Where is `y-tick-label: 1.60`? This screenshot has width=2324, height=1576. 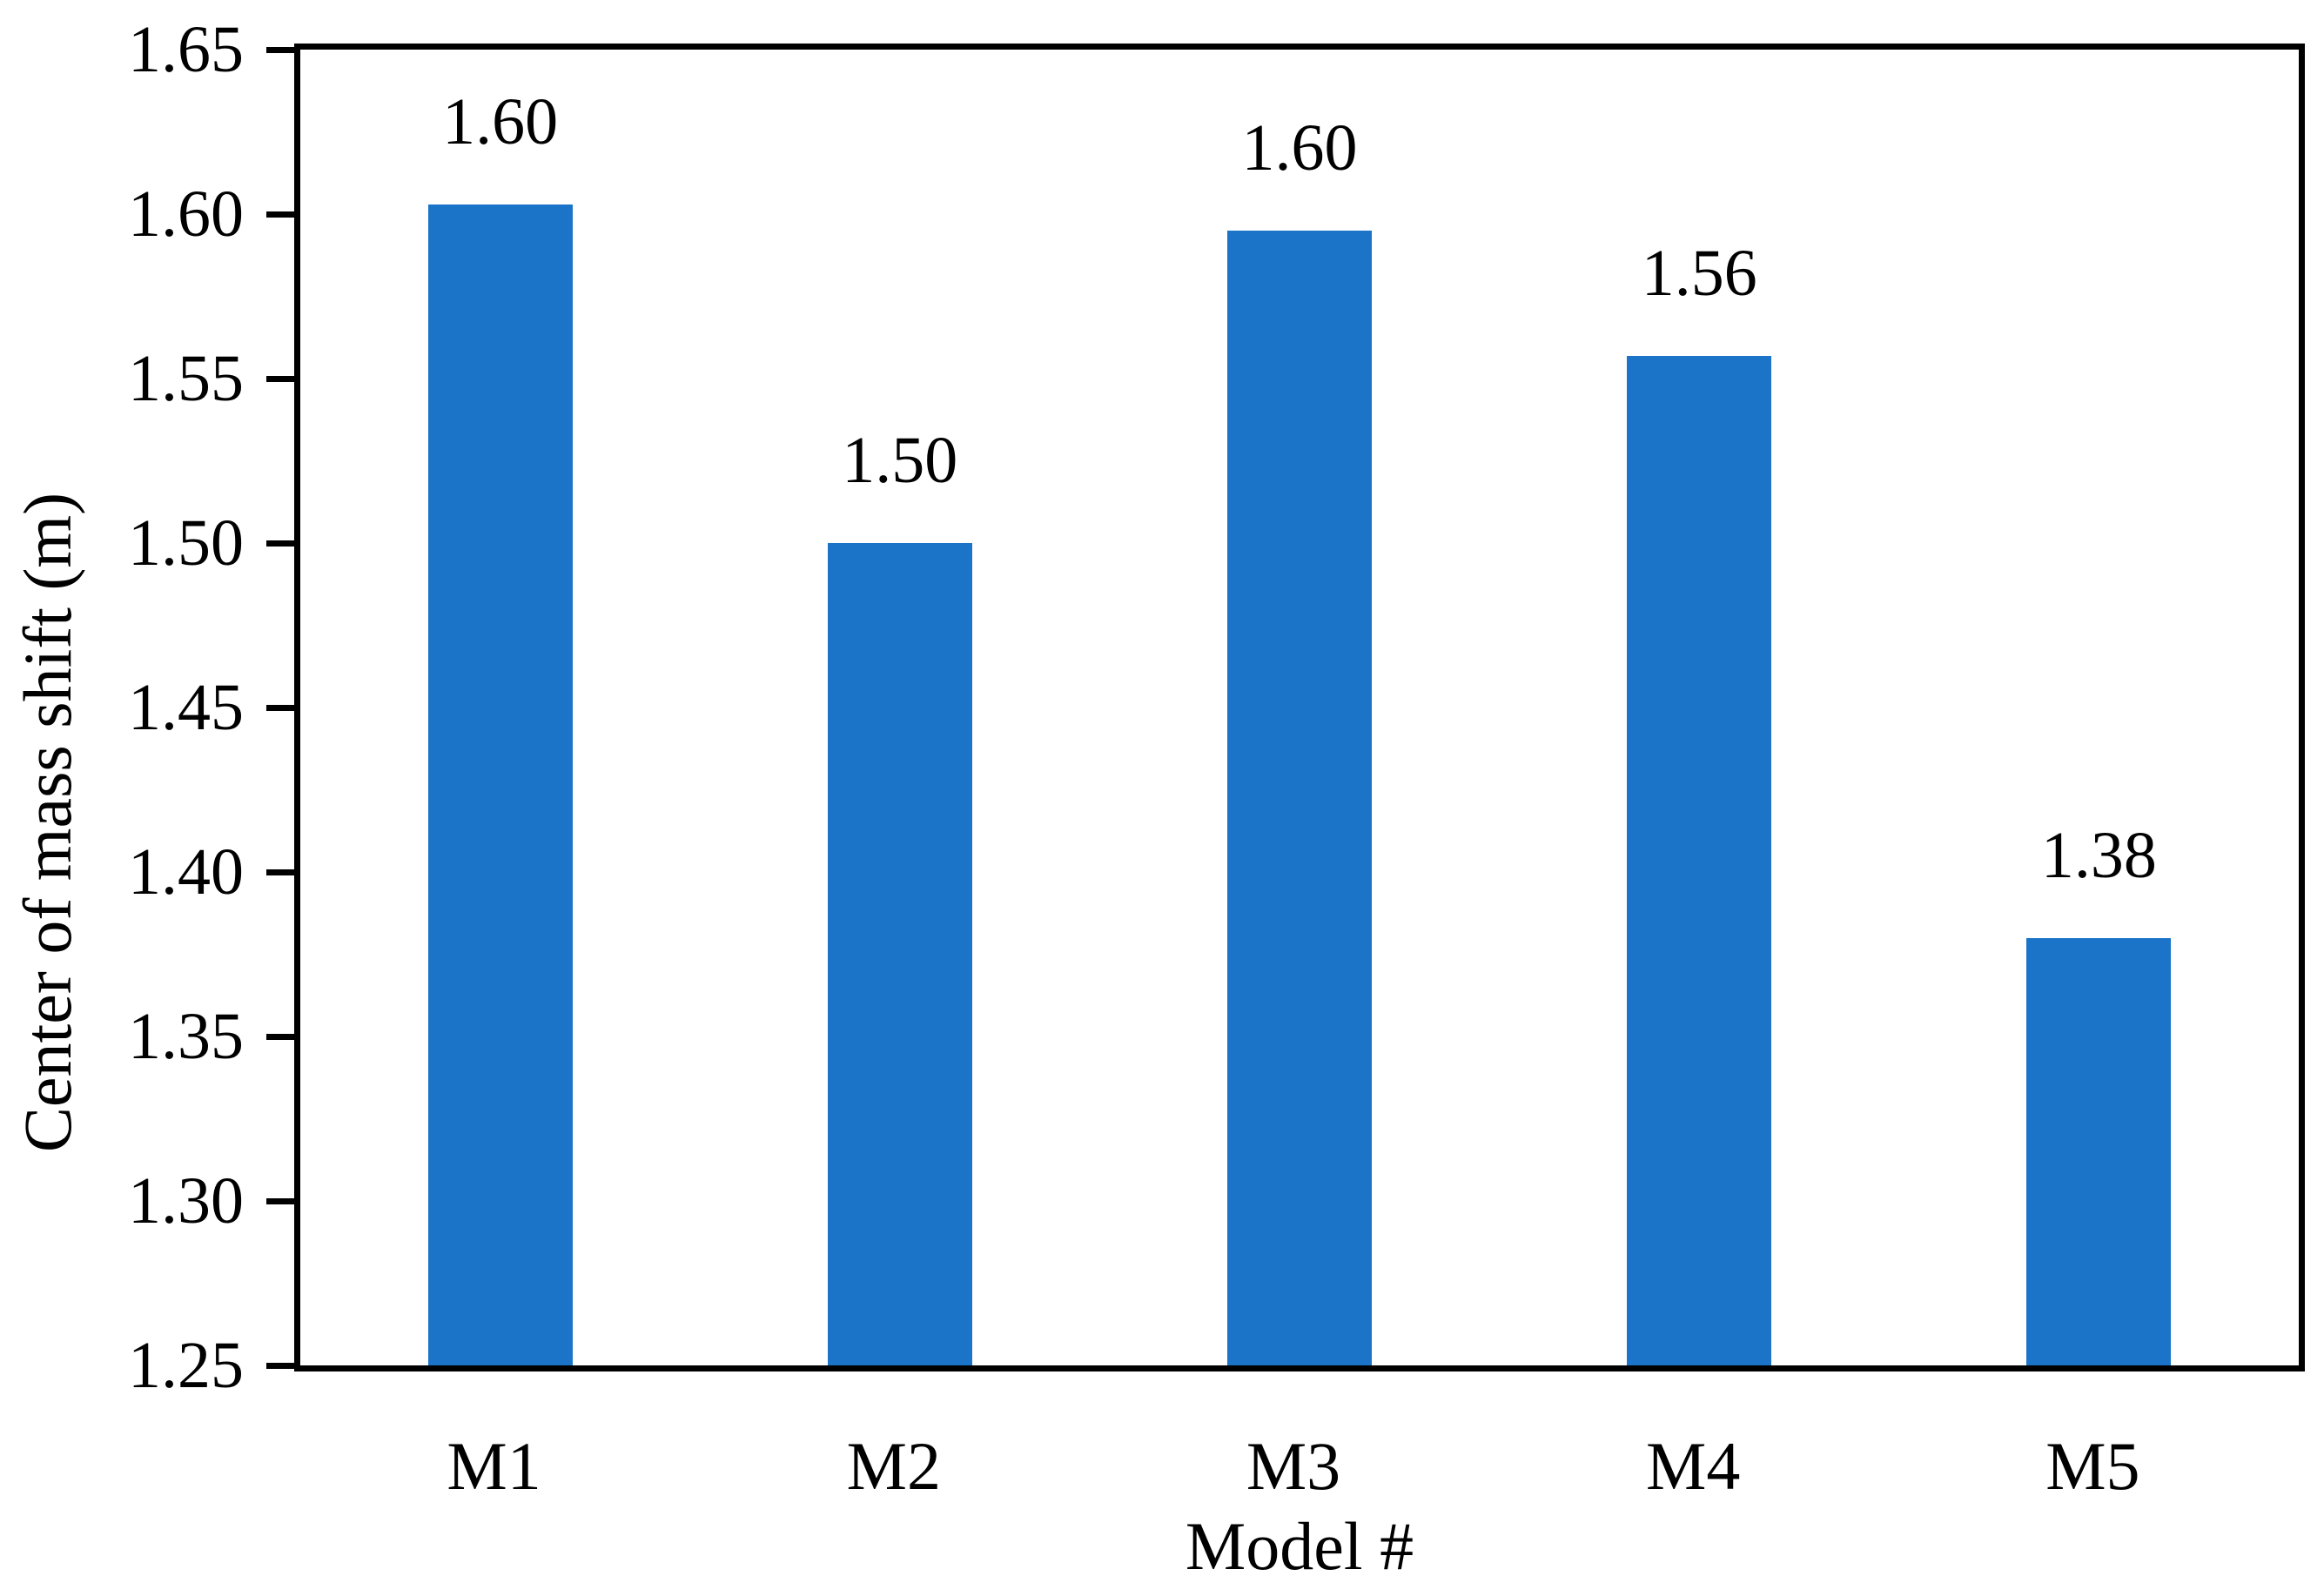
y-tick-label: 1.60 is located at coordinates (186, 214).